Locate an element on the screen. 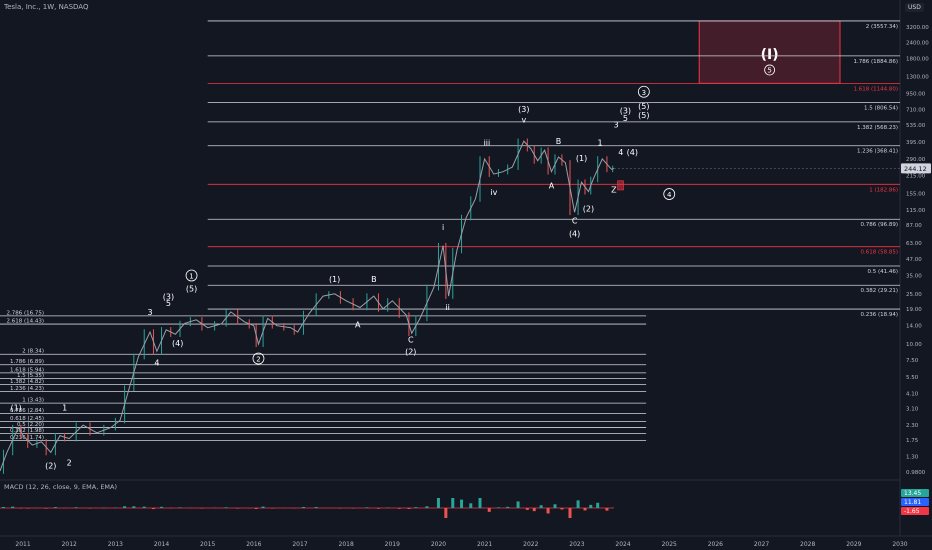 The image size is (932, 550). fib-level-label: 1.382 (568.23) is located at coordinates (877, 128).